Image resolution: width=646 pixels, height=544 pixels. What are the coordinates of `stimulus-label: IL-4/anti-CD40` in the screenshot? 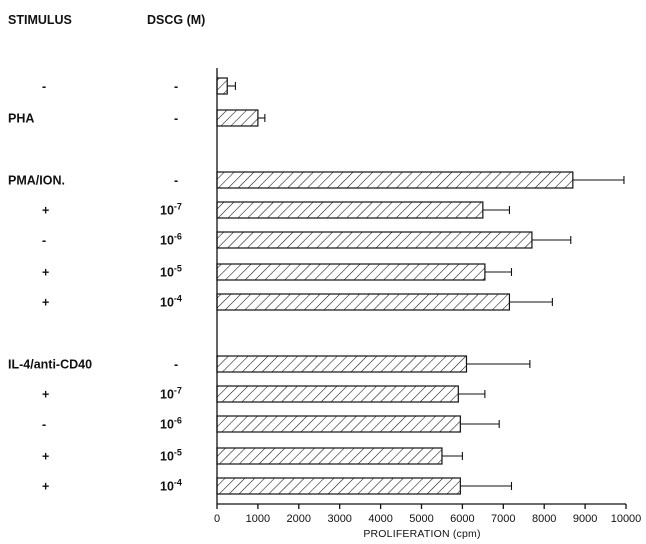 It's located at (50, 365).